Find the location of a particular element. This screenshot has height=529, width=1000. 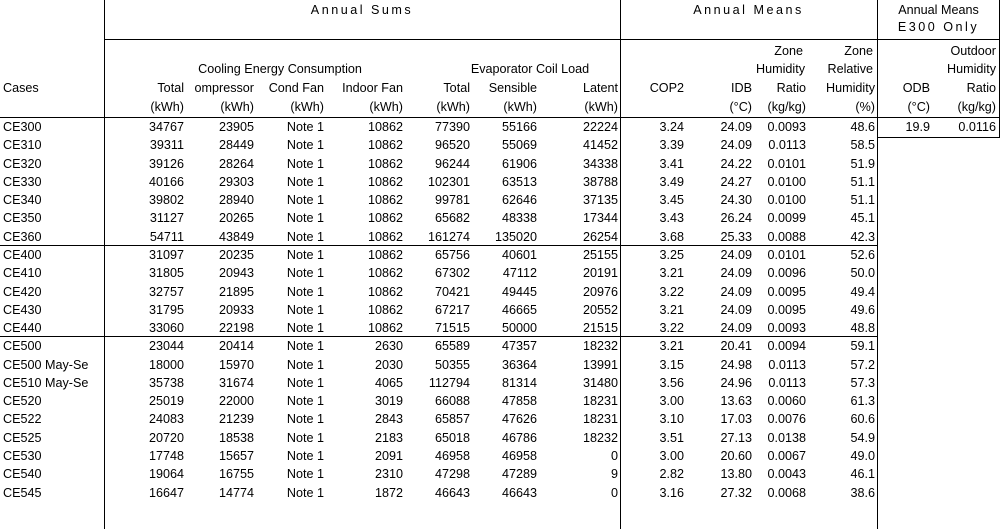

table-cell: 32757 is located at coordinates (166, 291).